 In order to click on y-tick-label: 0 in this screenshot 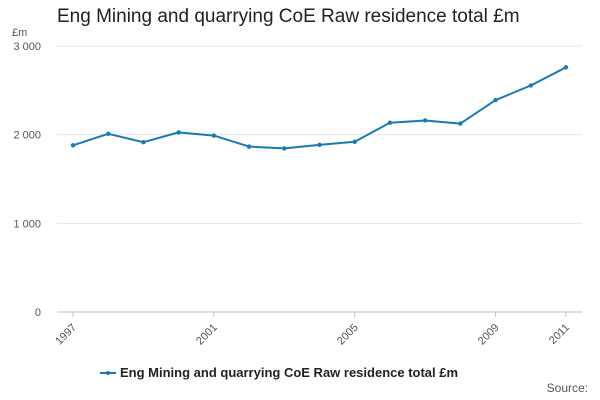, I will do `click(38, 313)`.